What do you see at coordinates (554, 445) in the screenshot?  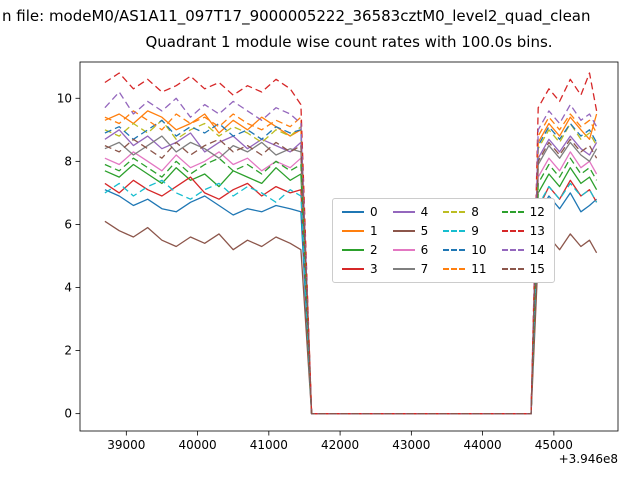 I see `x-tick-label: 45000` at bounding box center [554, 445].